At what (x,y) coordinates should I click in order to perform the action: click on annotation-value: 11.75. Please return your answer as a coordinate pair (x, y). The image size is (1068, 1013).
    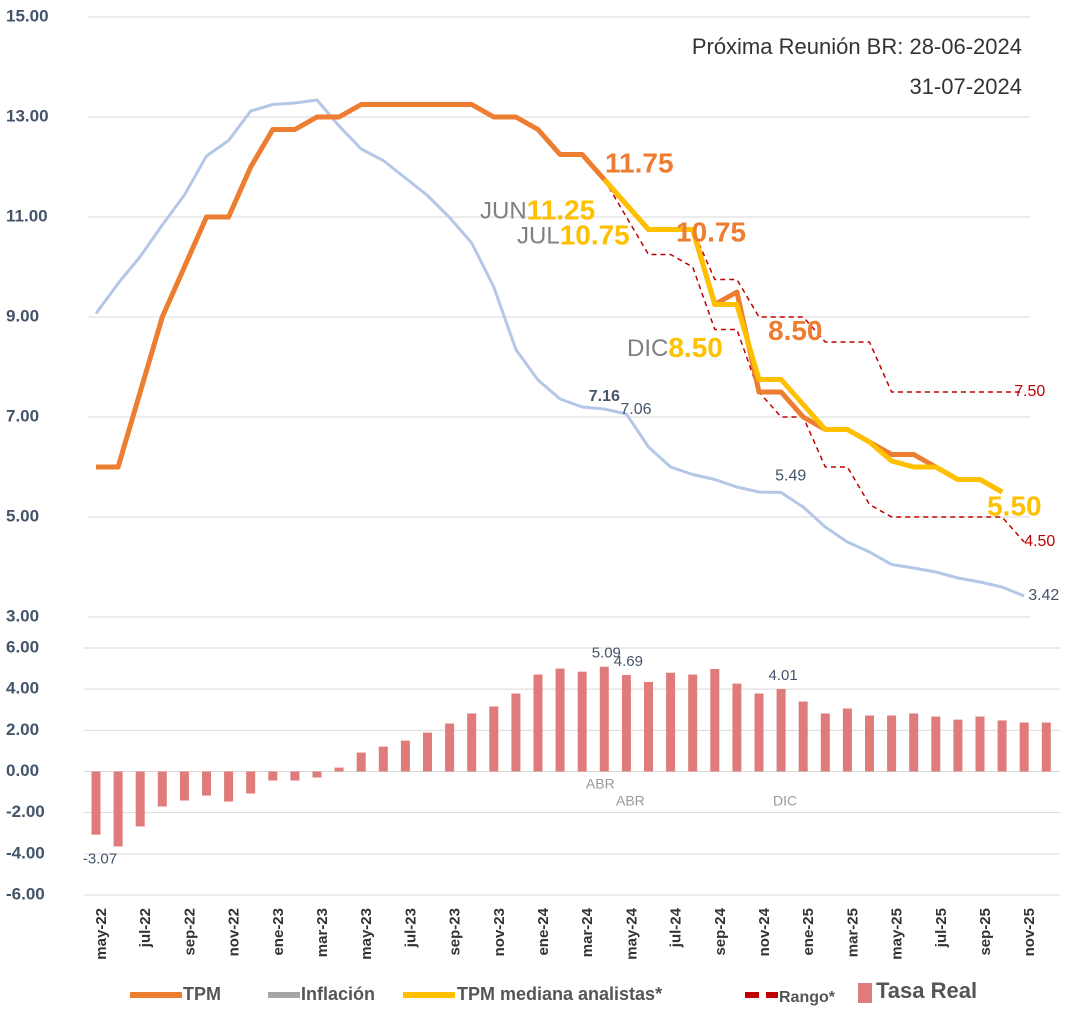
    Looking at the image, I should click on (639, 163).